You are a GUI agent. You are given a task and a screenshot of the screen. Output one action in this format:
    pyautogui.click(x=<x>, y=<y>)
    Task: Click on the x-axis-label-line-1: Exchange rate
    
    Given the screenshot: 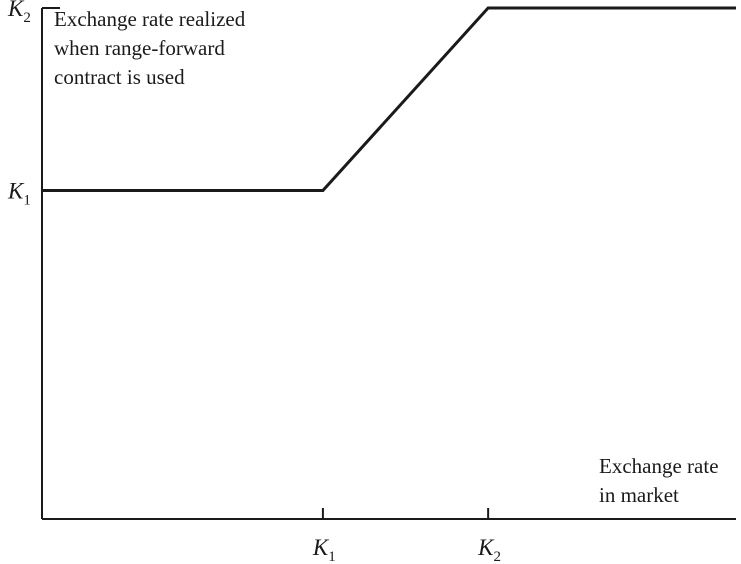 What is the action you would take?
    pyautogui.click(x=659, y=466)
    